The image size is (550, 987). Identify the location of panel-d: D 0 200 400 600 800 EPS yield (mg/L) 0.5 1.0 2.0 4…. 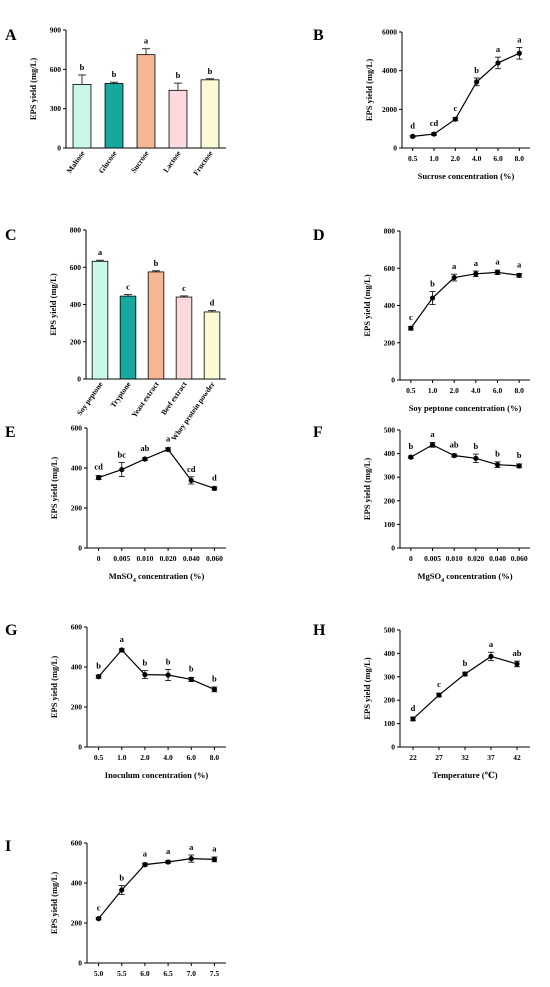
(421, 320).